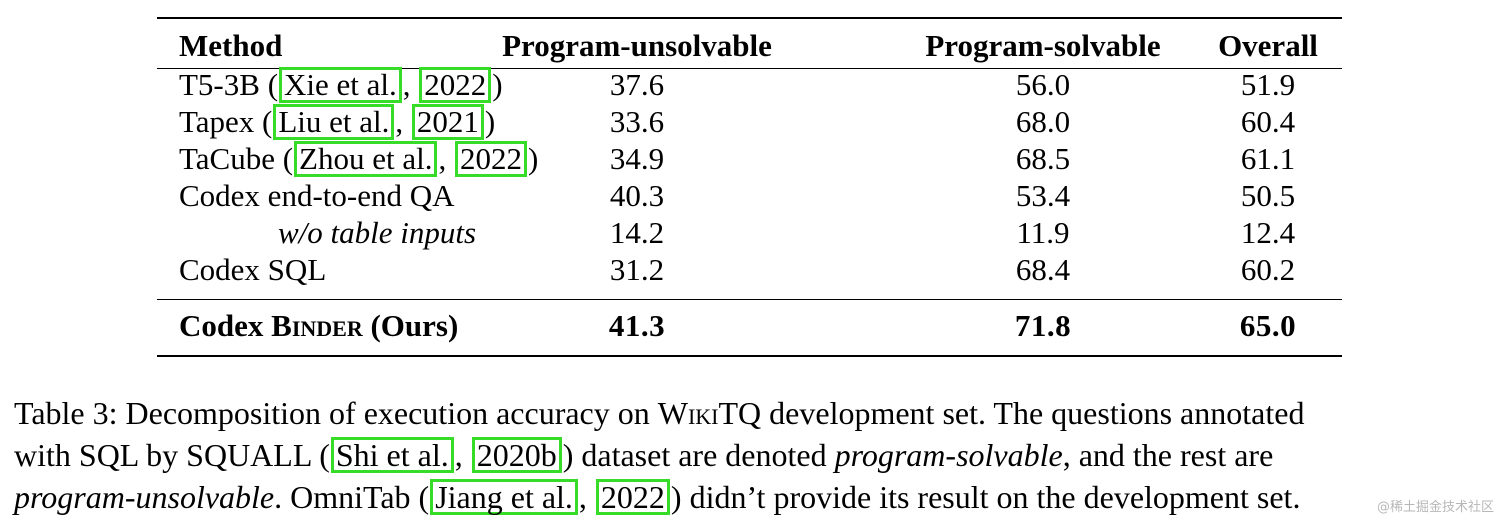 The height and width of the screenshot is (523, 1512). I want to click on method-cell: Codex SQL, so click(253, 269).